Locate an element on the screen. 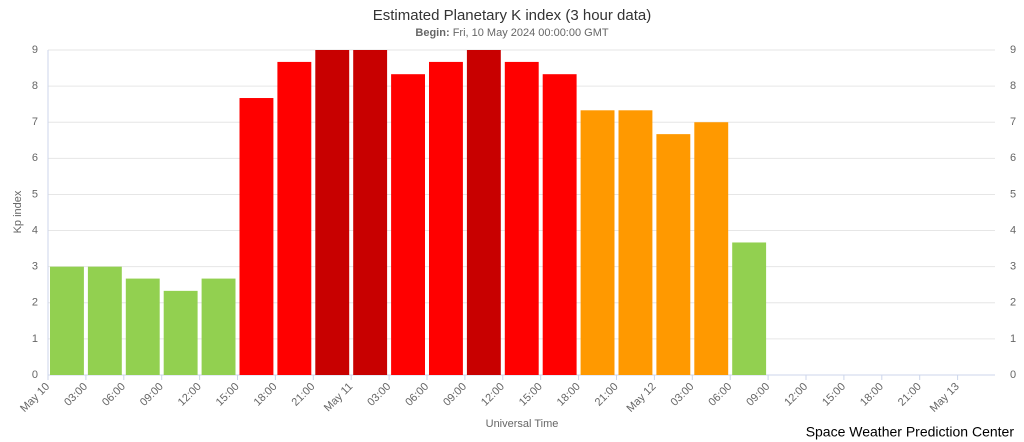  y2-tick-label: 1 is located at coordinates (1013, 339).